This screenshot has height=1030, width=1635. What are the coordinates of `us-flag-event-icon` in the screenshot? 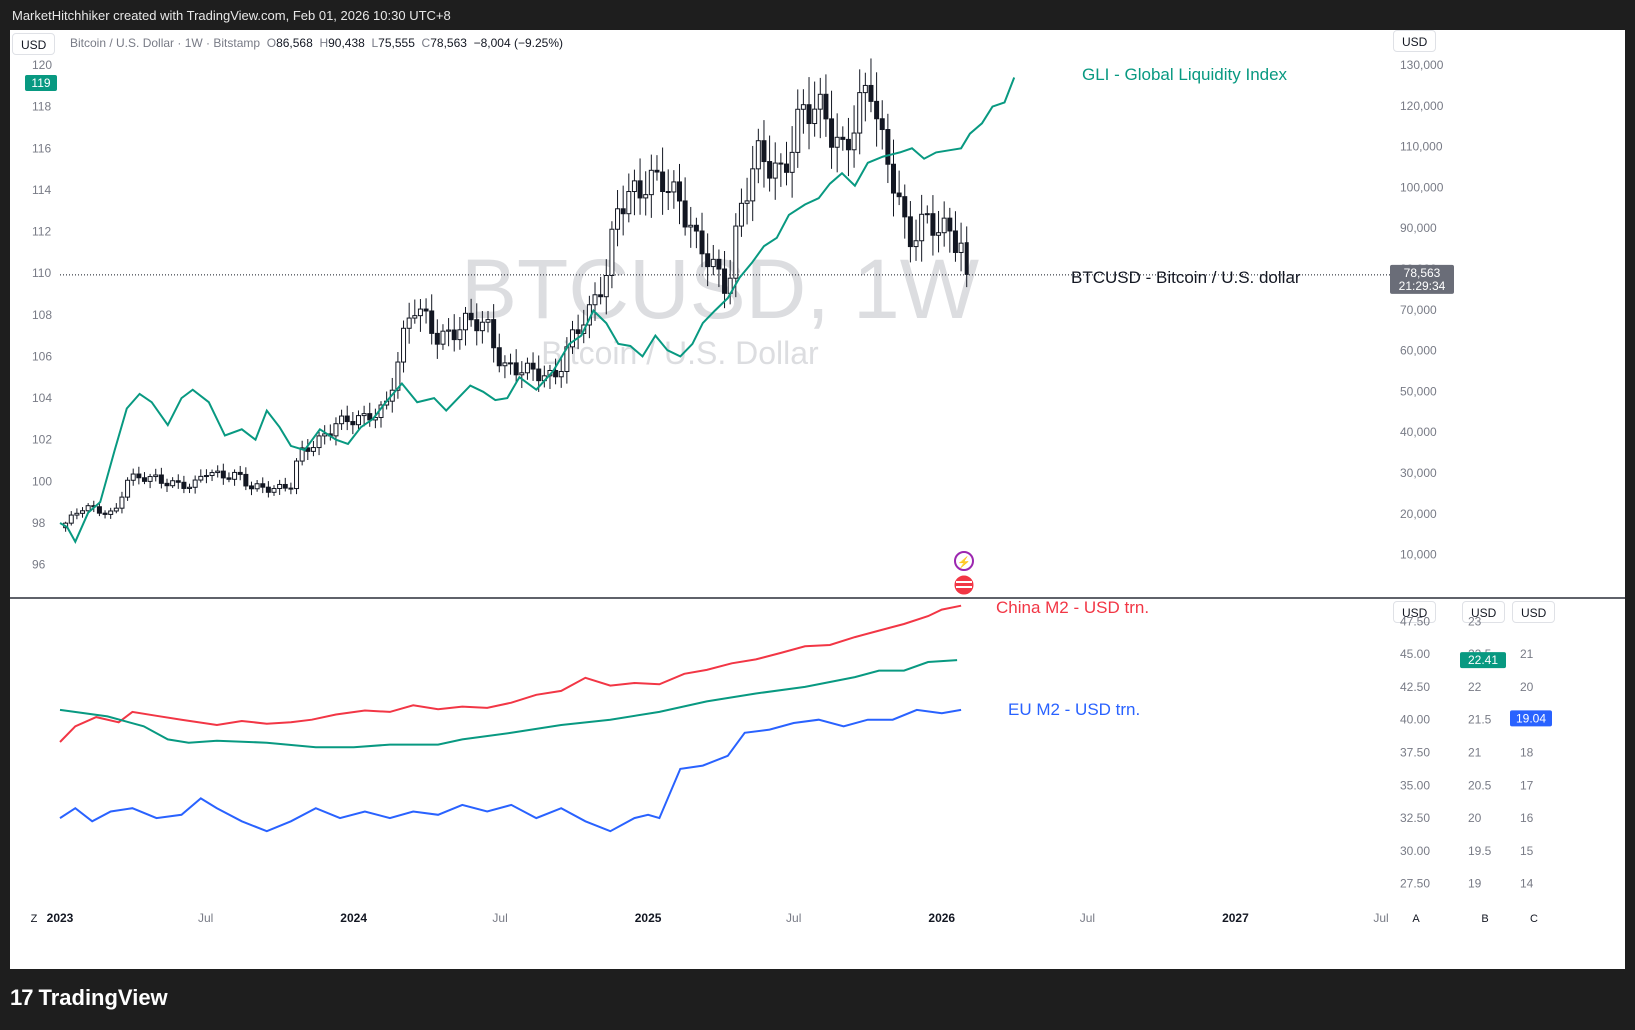 It's located at (964, 585).